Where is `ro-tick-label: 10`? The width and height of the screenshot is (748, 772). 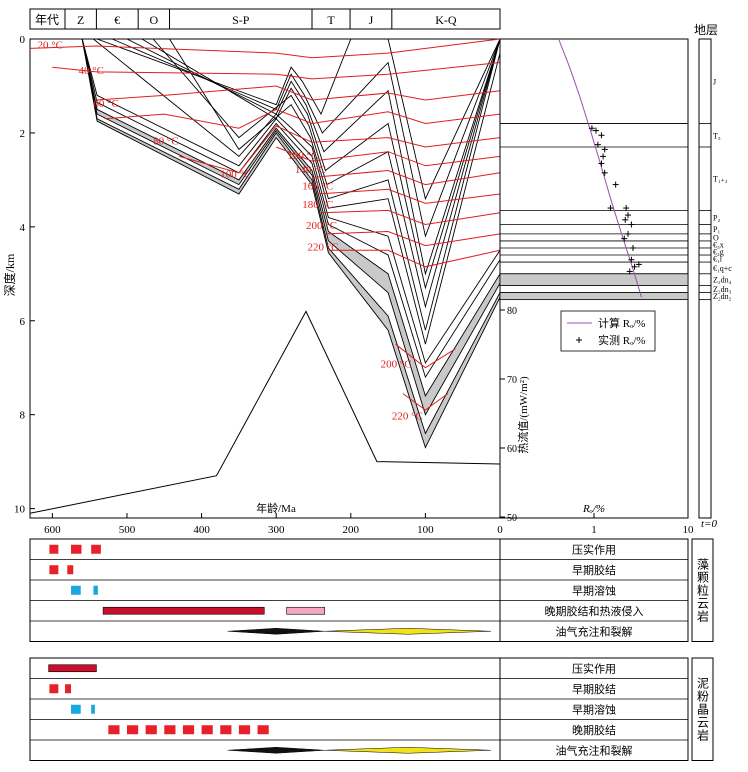 ro-tick-label: 10 is located at coordinates (689, 530).